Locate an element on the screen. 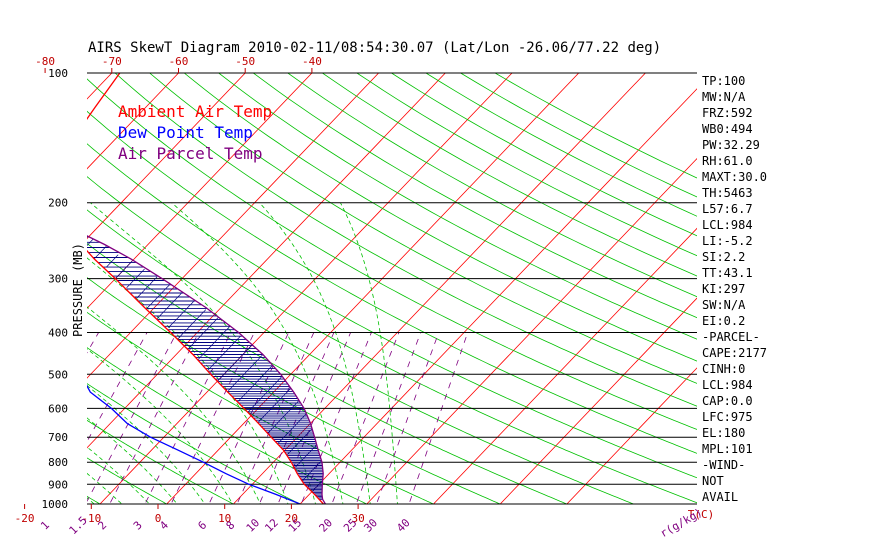  y-axis-label: PRESSURE (MB) is located at coordinates (78, 290).